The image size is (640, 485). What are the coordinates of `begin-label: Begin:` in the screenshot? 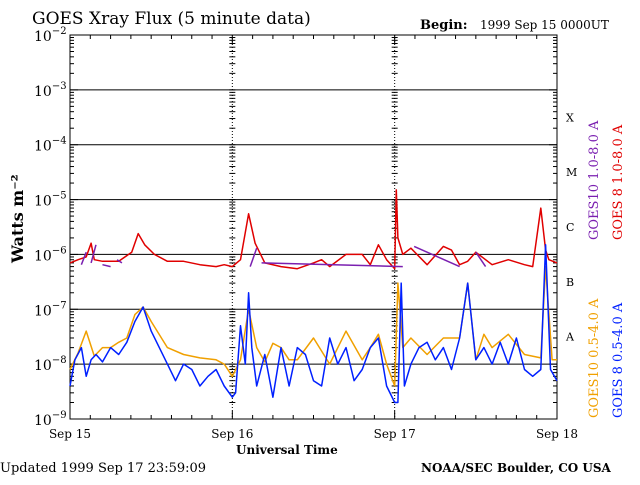 It's located at (444, 25).